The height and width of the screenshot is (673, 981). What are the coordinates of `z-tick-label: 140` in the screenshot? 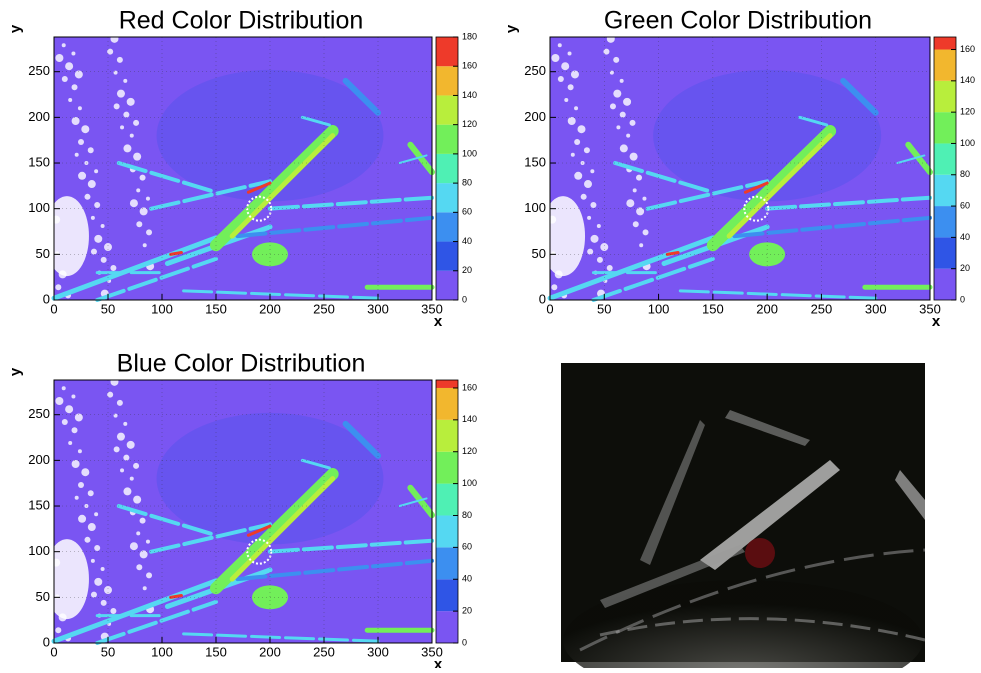 It's located at (469, 419).